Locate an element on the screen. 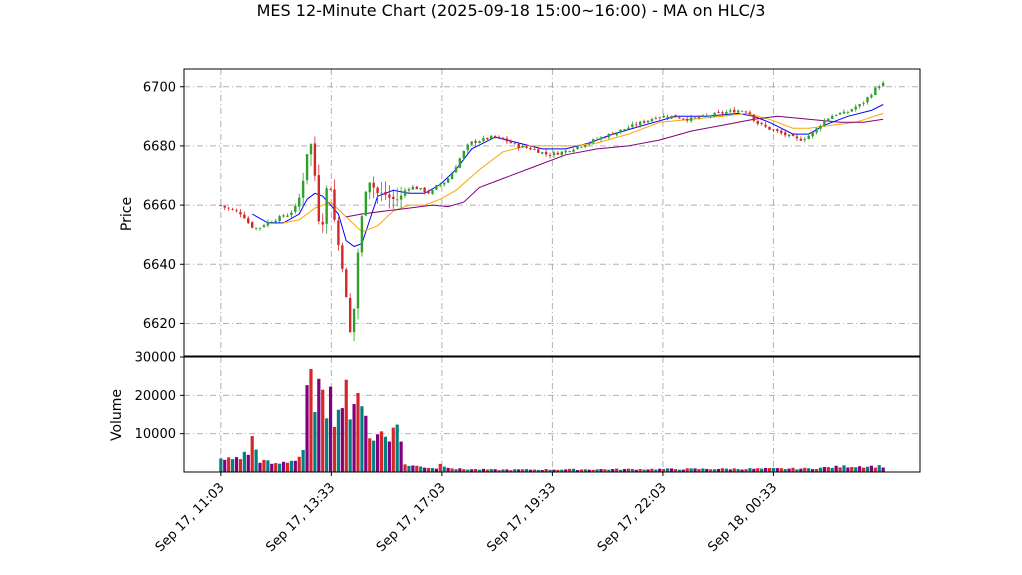  price-tick-label: 6680 is located at coordinates (159, 146).